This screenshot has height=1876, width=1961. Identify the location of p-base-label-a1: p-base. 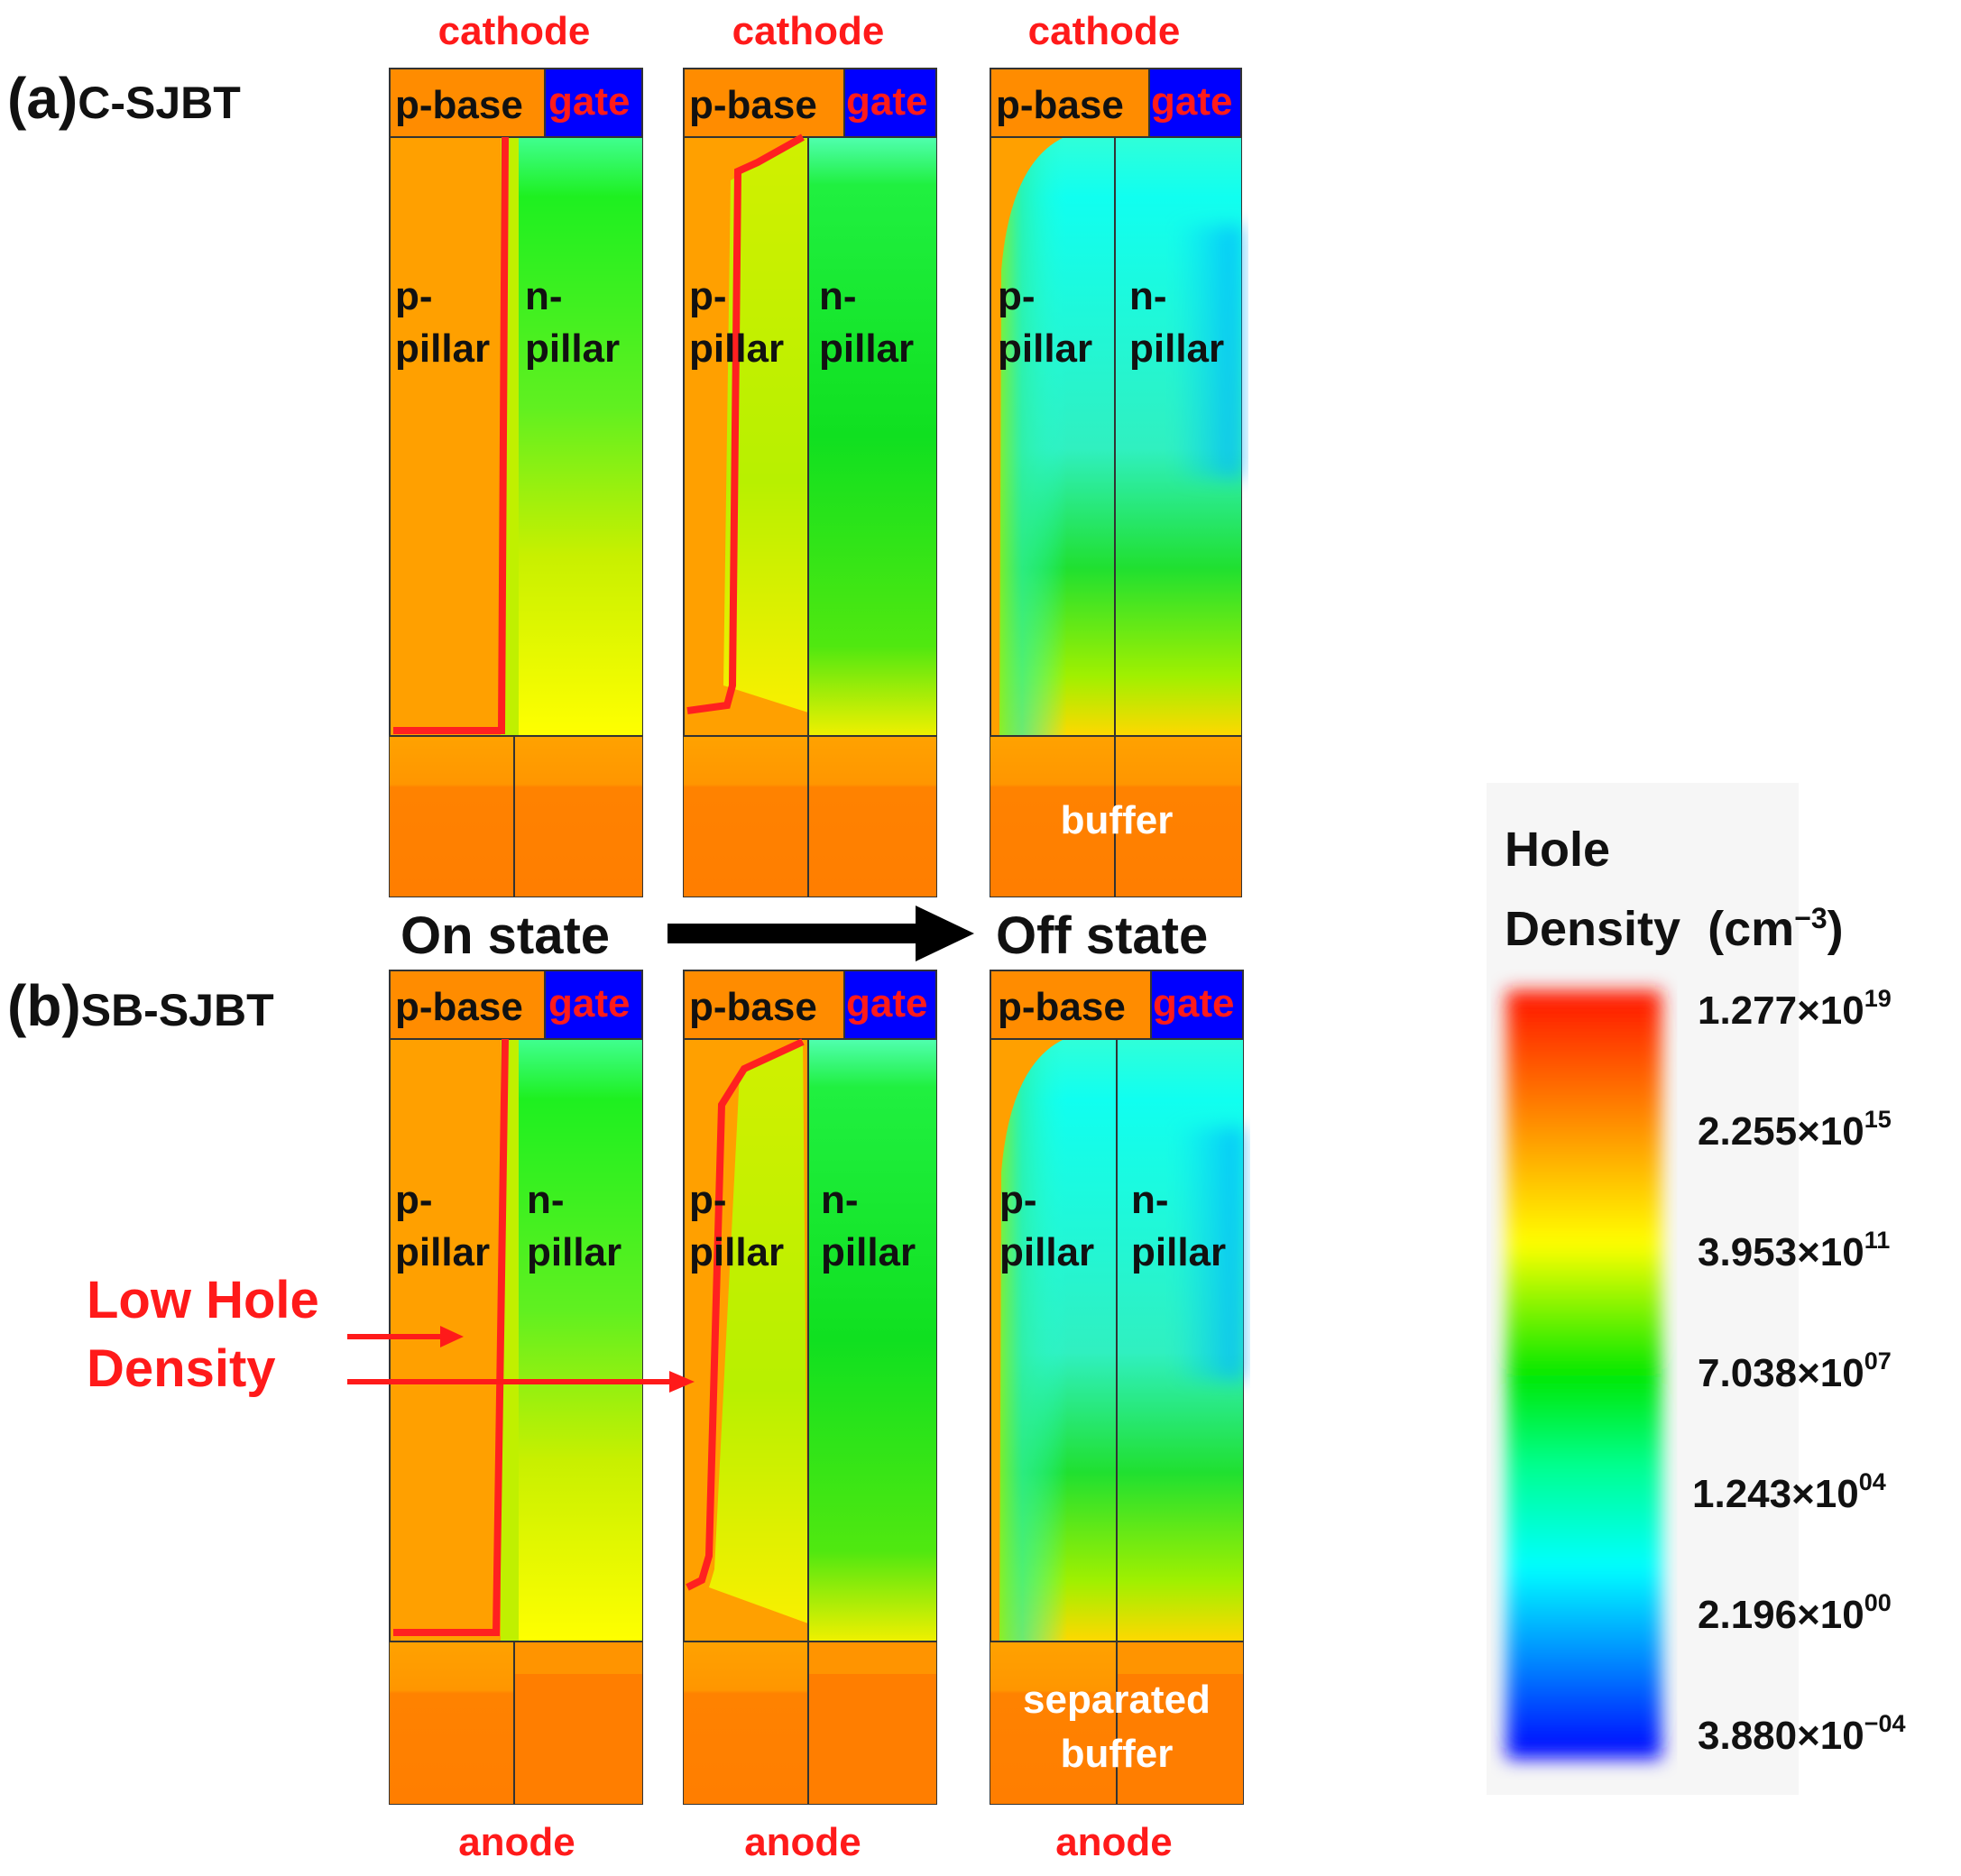
(459, 105).